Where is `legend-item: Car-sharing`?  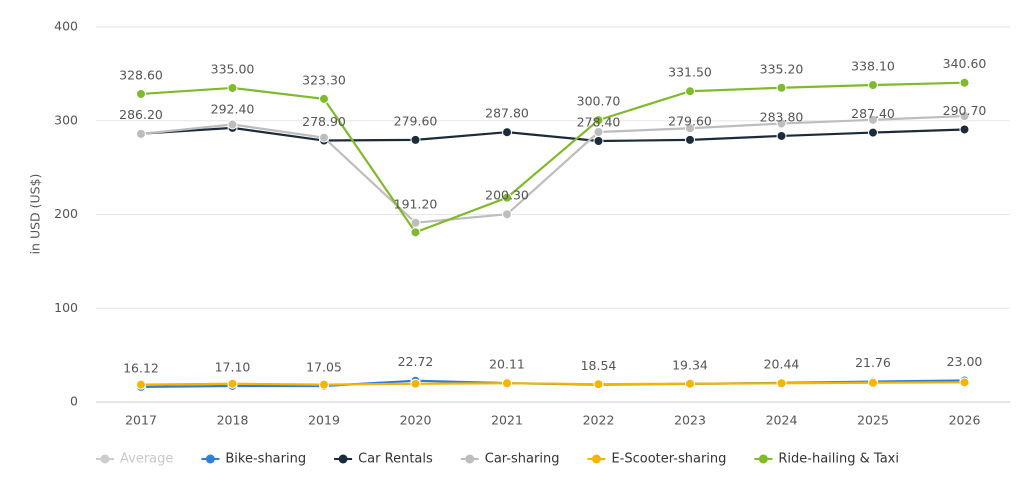 legend-item: Car-sharing is located at coordinates (510, 459).